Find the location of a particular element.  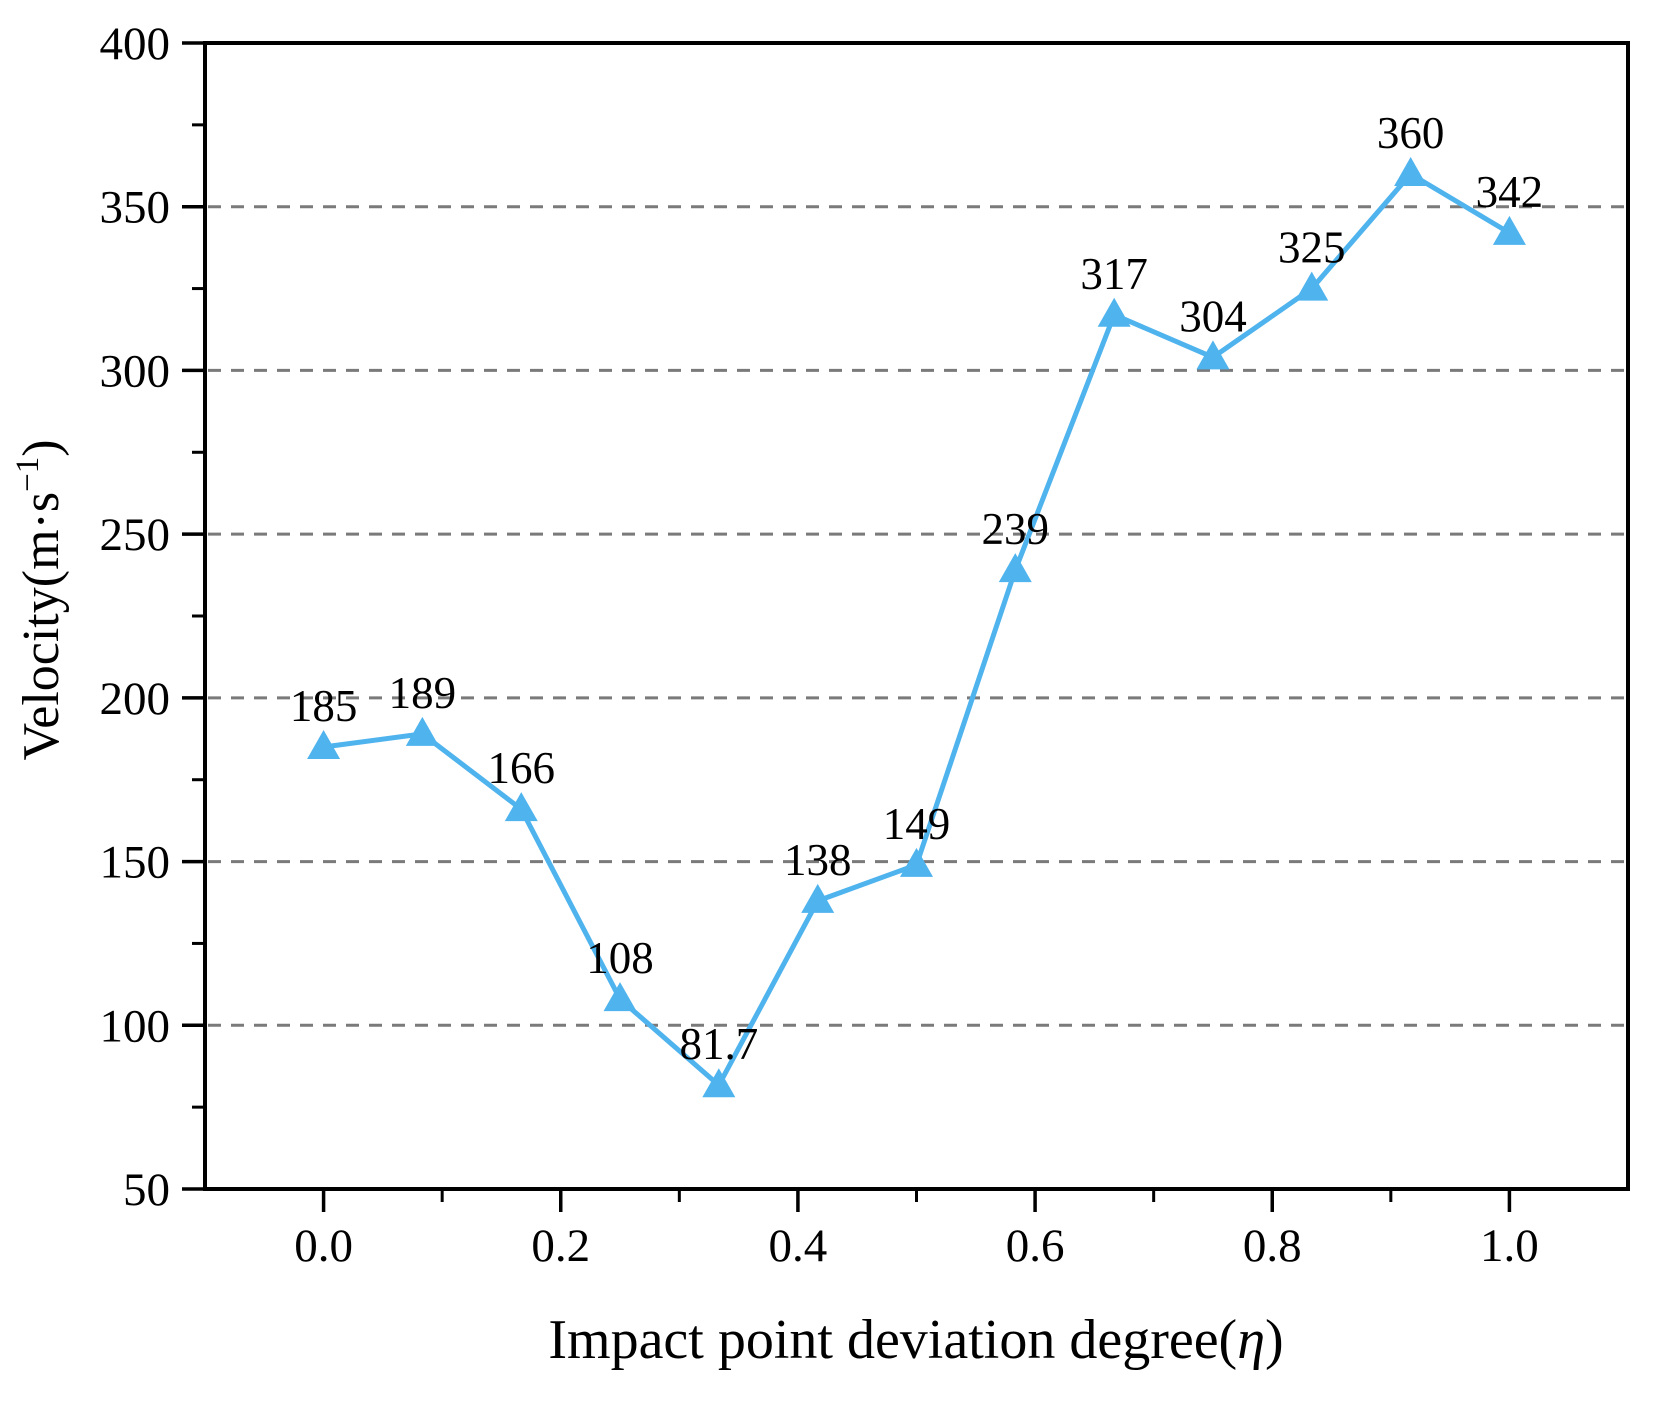

x-axis-title-close: ) is located at coordinates (1274, 1340).